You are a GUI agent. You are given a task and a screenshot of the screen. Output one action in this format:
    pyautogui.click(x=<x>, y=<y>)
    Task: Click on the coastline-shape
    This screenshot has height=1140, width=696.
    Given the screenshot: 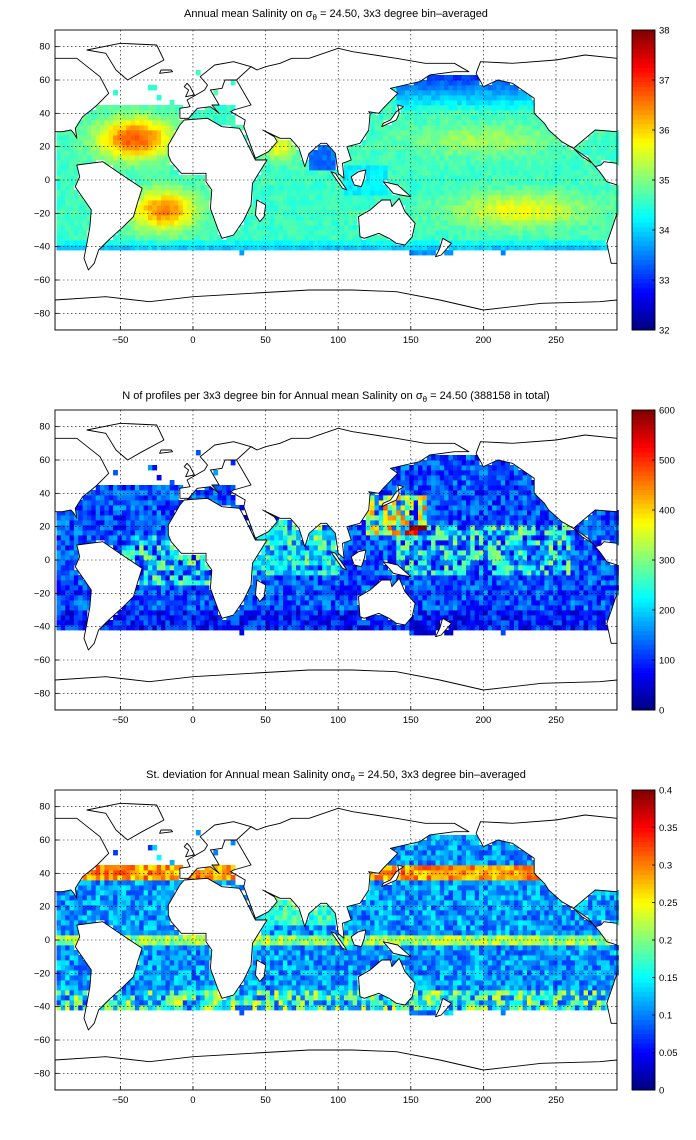 What is the action you would take?
    pyautogui.click(x=336, y=309)
    